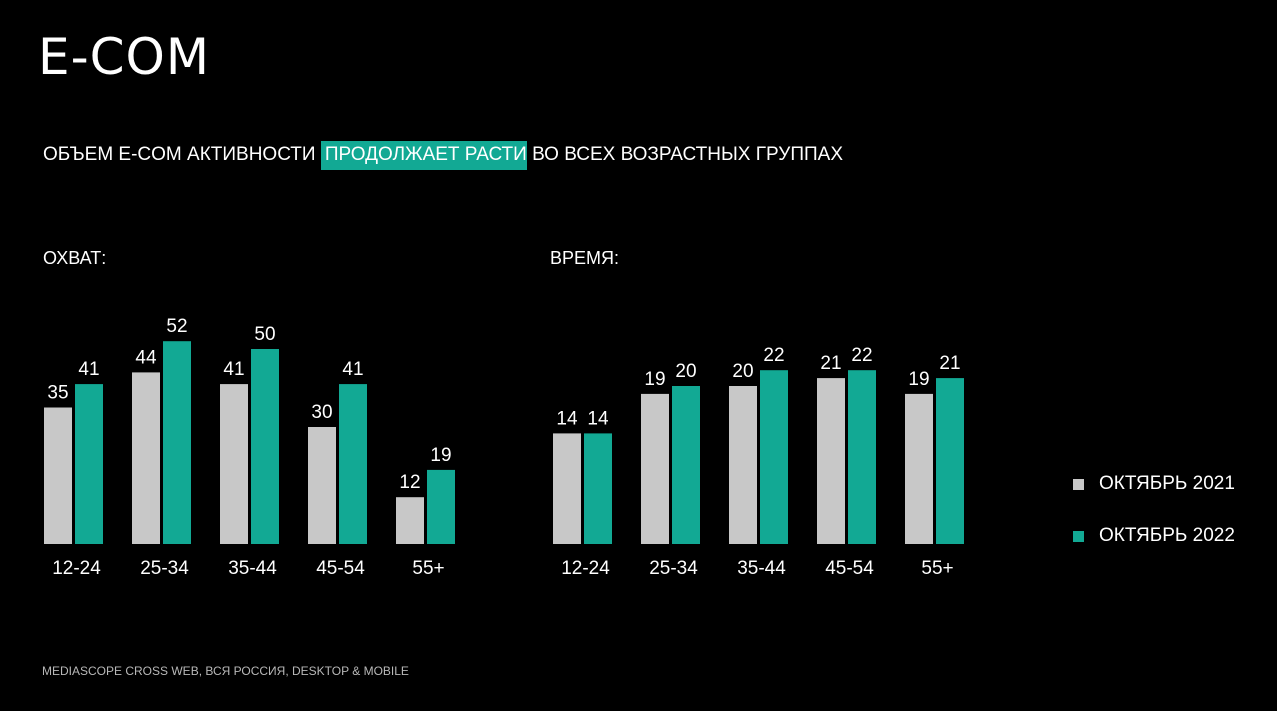 This screenshot has width=1277, height=711. Describe the element at coordinates (685, 371) in the screenshot. I see `data-label-1-25-34-1: 20` at that location.